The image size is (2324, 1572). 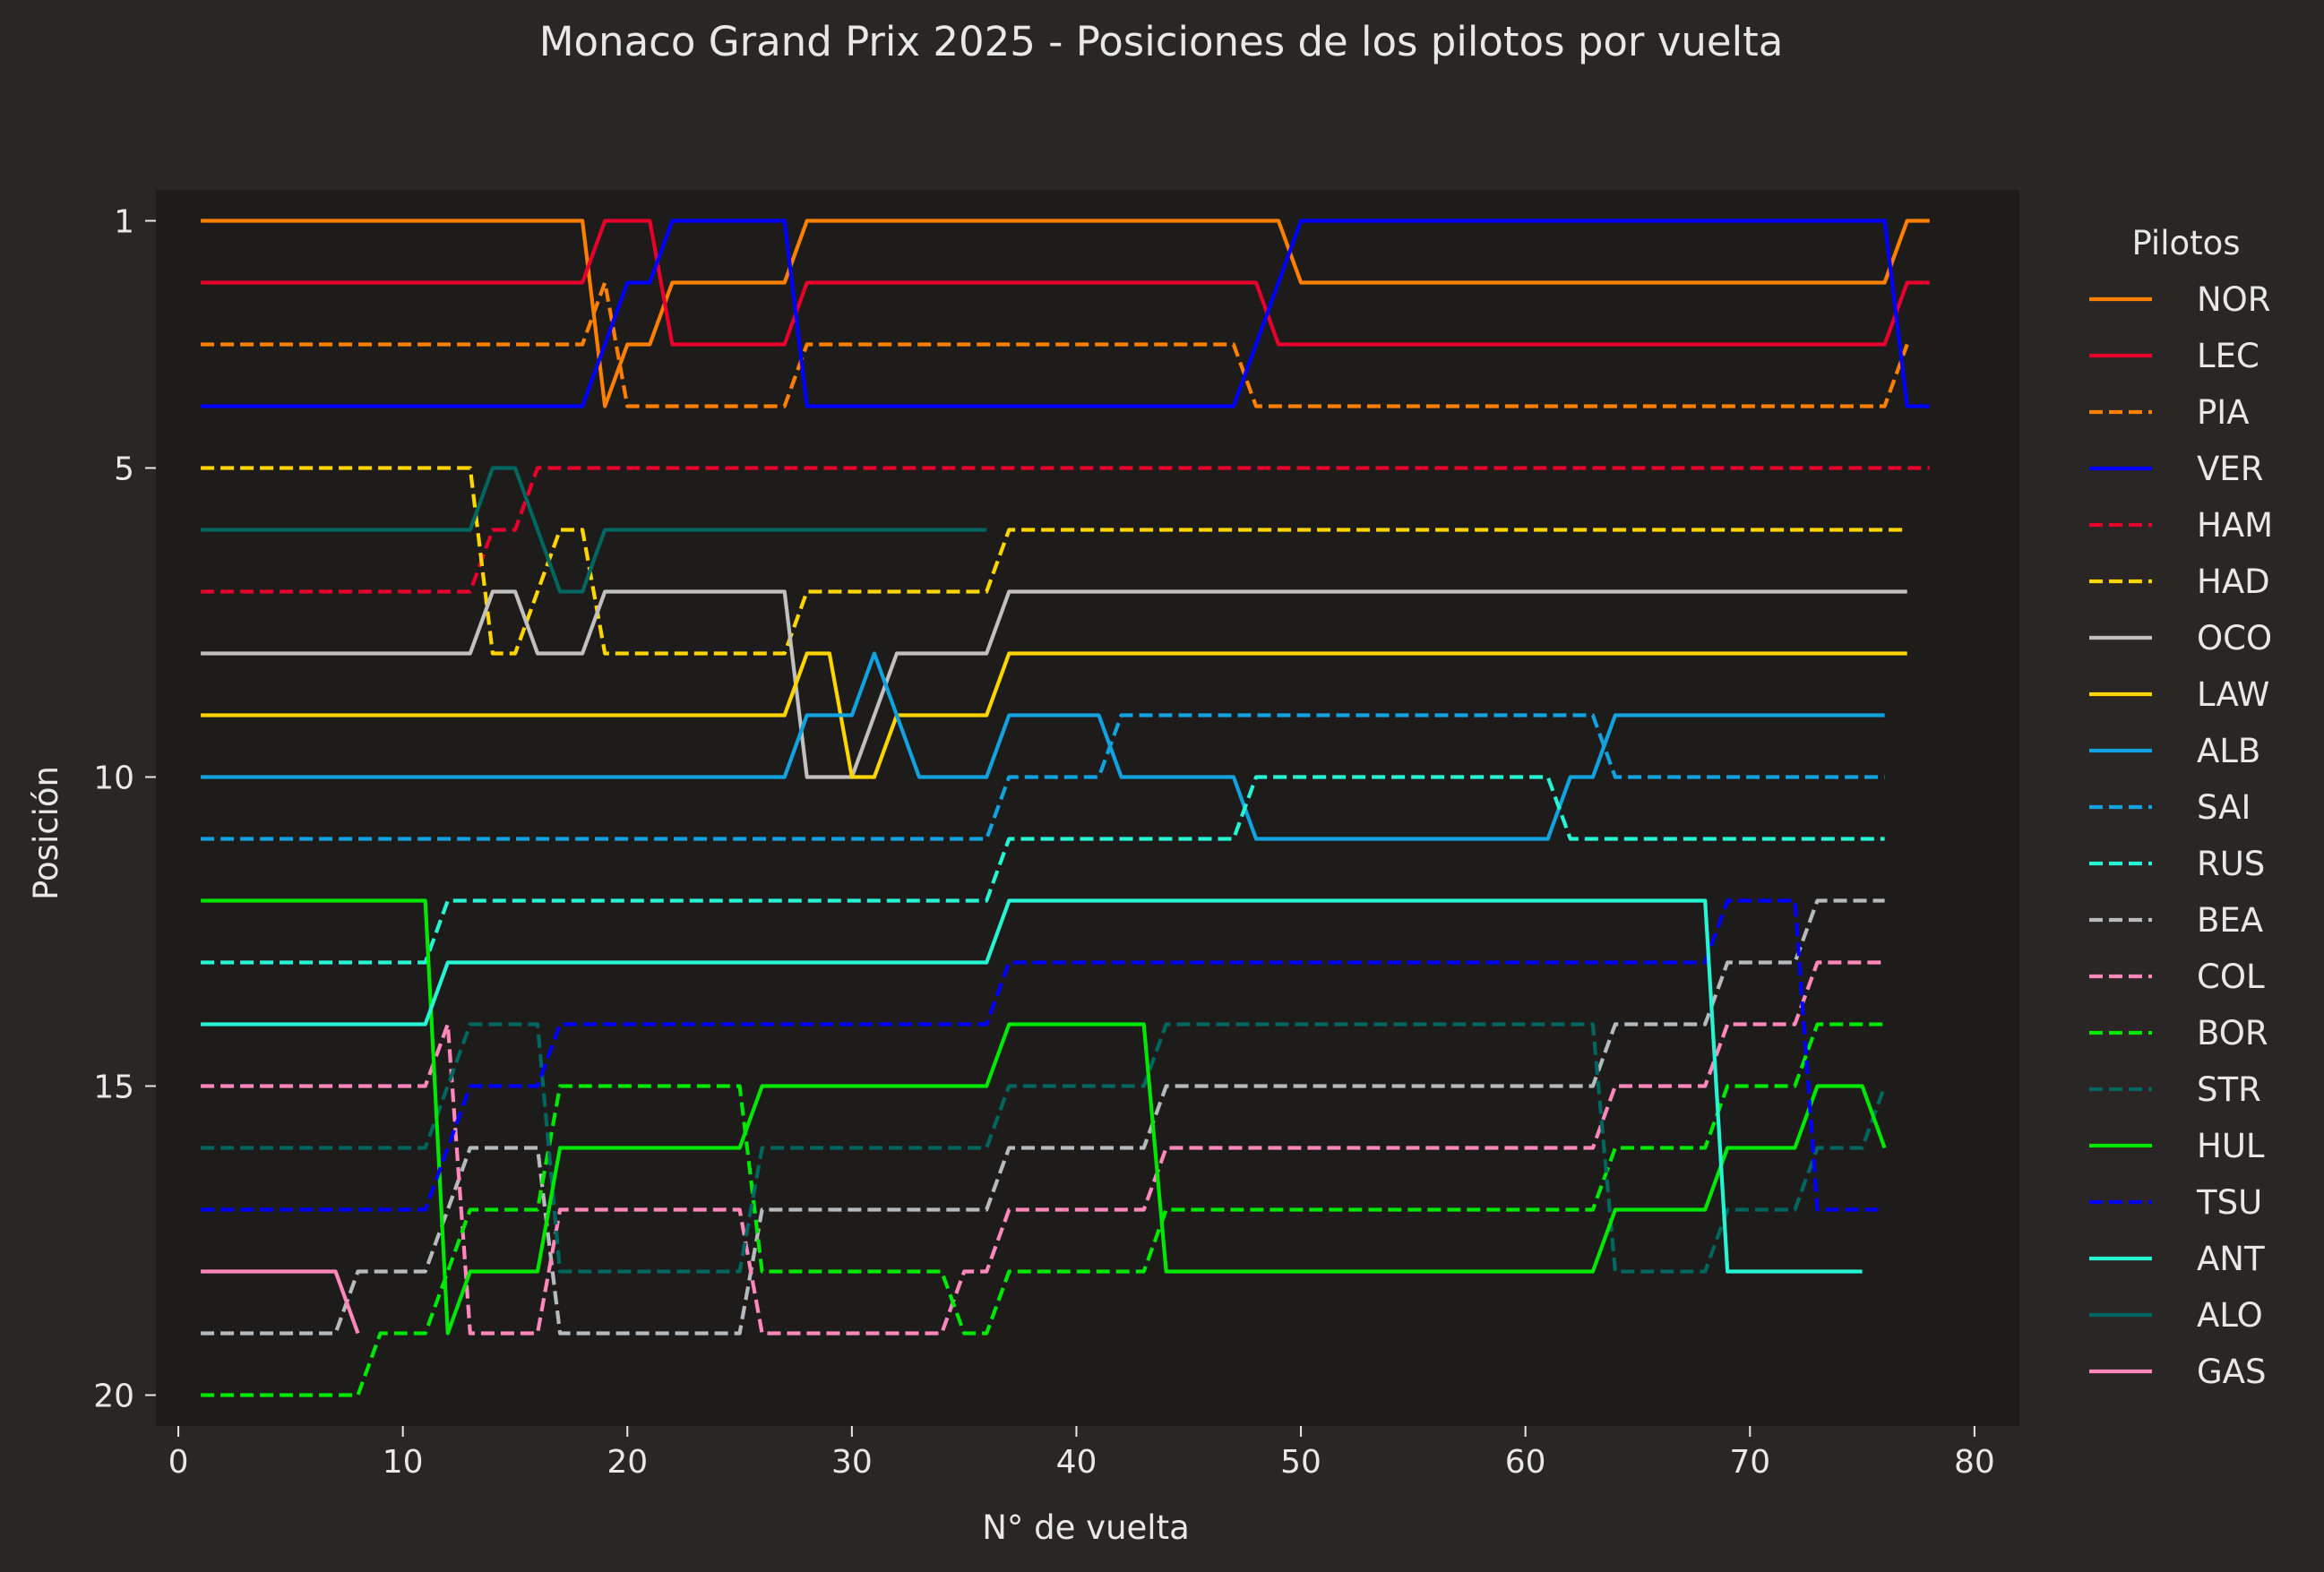 What do you see at coordinates (1043, 870) in the screenshot?
I see `series-line-rus` at bounding box center [1043, 870].